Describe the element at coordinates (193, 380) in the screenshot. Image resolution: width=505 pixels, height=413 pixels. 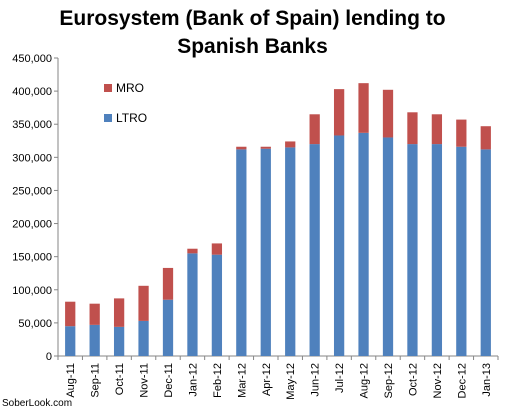
I see `x-tick-label: Jan-12` at that location.